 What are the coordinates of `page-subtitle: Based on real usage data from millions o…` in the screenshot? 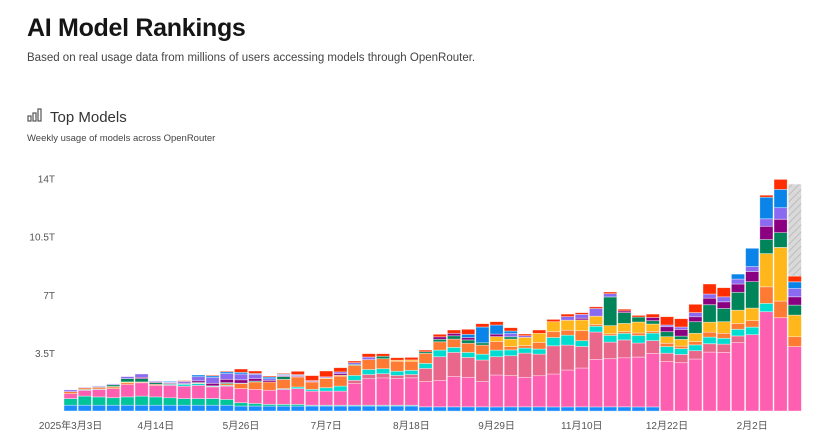 It's located at (251, 58).